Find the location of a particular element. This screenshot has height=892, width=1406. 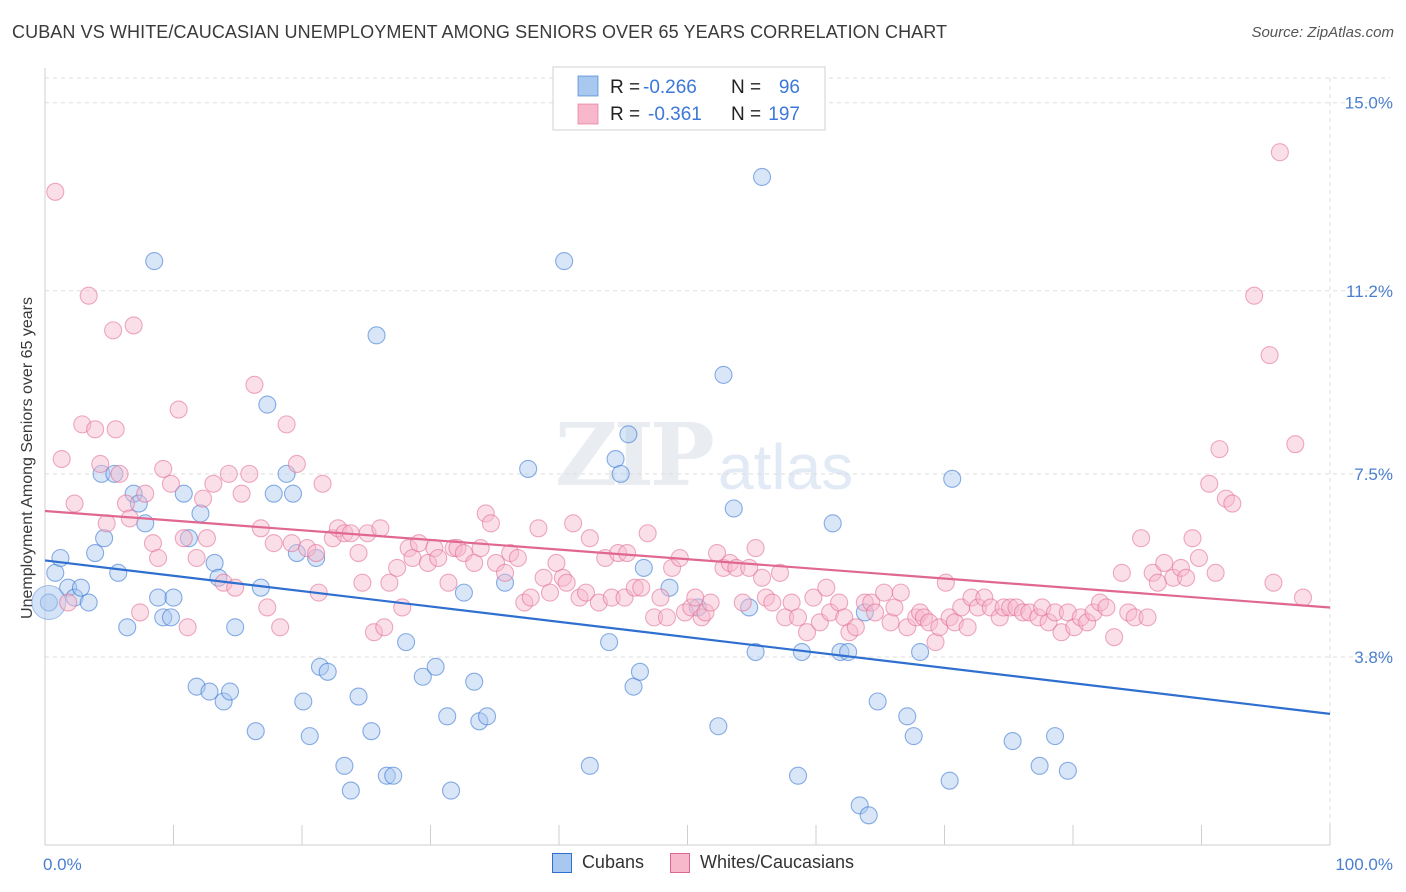

legend-label-whites: Whites/Caucasians is located at coordinates (777, 862).